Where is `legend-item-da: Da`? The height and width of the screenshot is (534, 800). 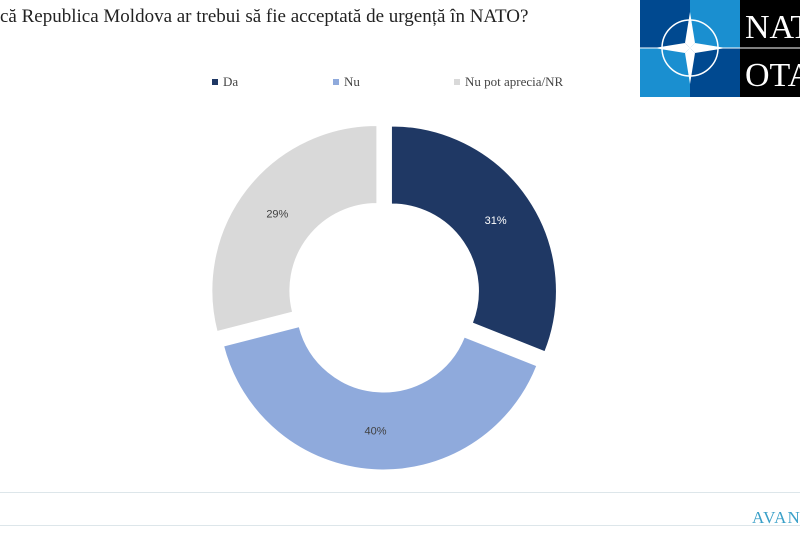
legend-item-da: Da is located at coordinates (225, 82).